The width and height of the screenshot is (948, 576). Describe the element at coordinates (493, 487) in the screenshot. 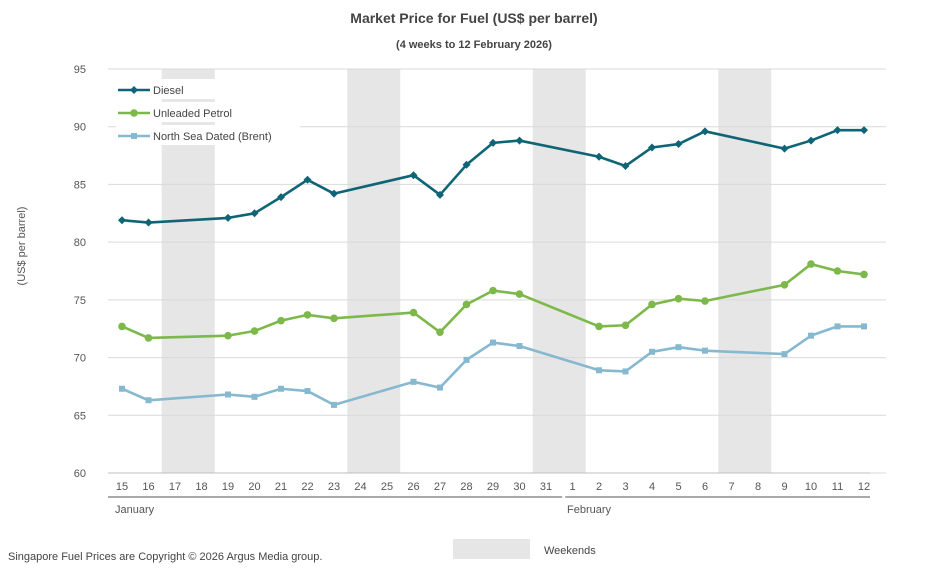

I see `x-tick-label-29-14: 29` at that location.